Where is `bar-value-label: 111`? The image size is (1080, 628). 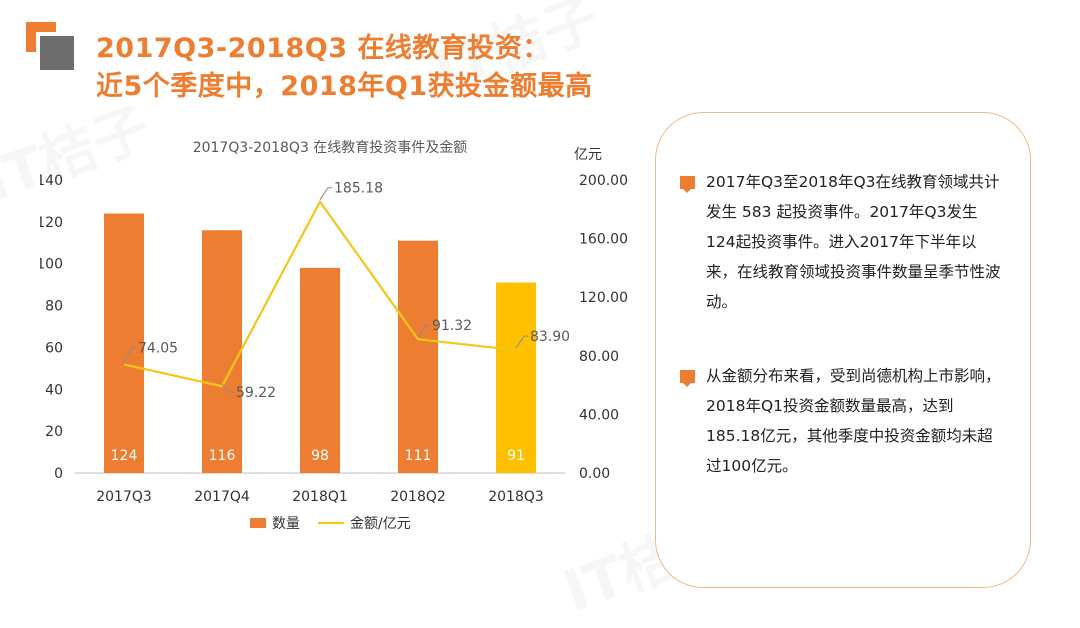
bar-value-label: 111 is located at coordinates (418, 456).